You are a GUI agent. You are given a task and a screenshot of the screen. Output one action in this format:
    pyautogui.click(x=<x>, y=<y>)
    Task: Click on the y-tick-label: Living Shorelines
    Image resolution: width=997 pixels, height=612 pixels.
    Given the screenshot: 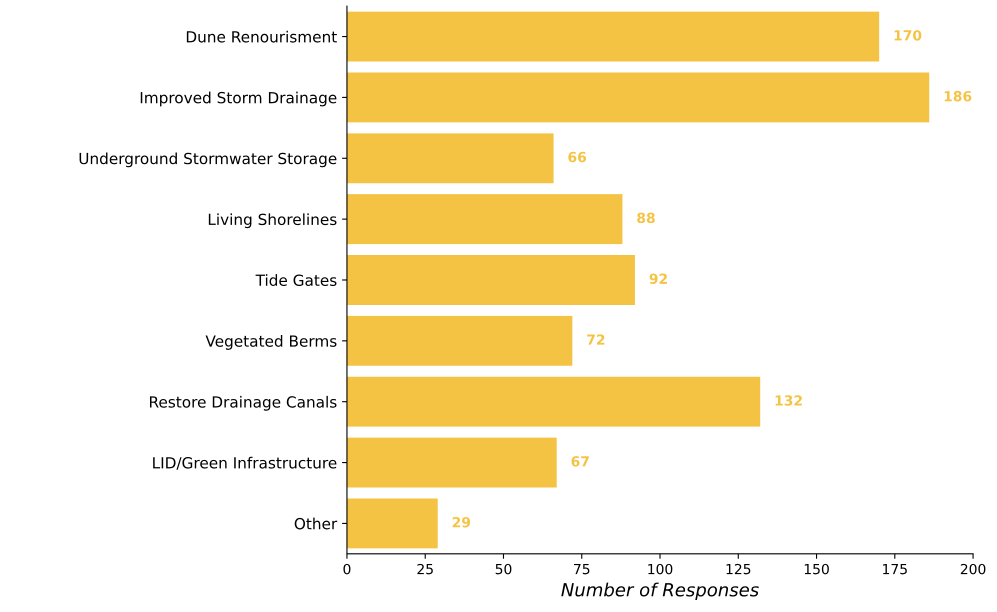 What is the action you would take?
    pyautogui.click(x=272, y=220)
    